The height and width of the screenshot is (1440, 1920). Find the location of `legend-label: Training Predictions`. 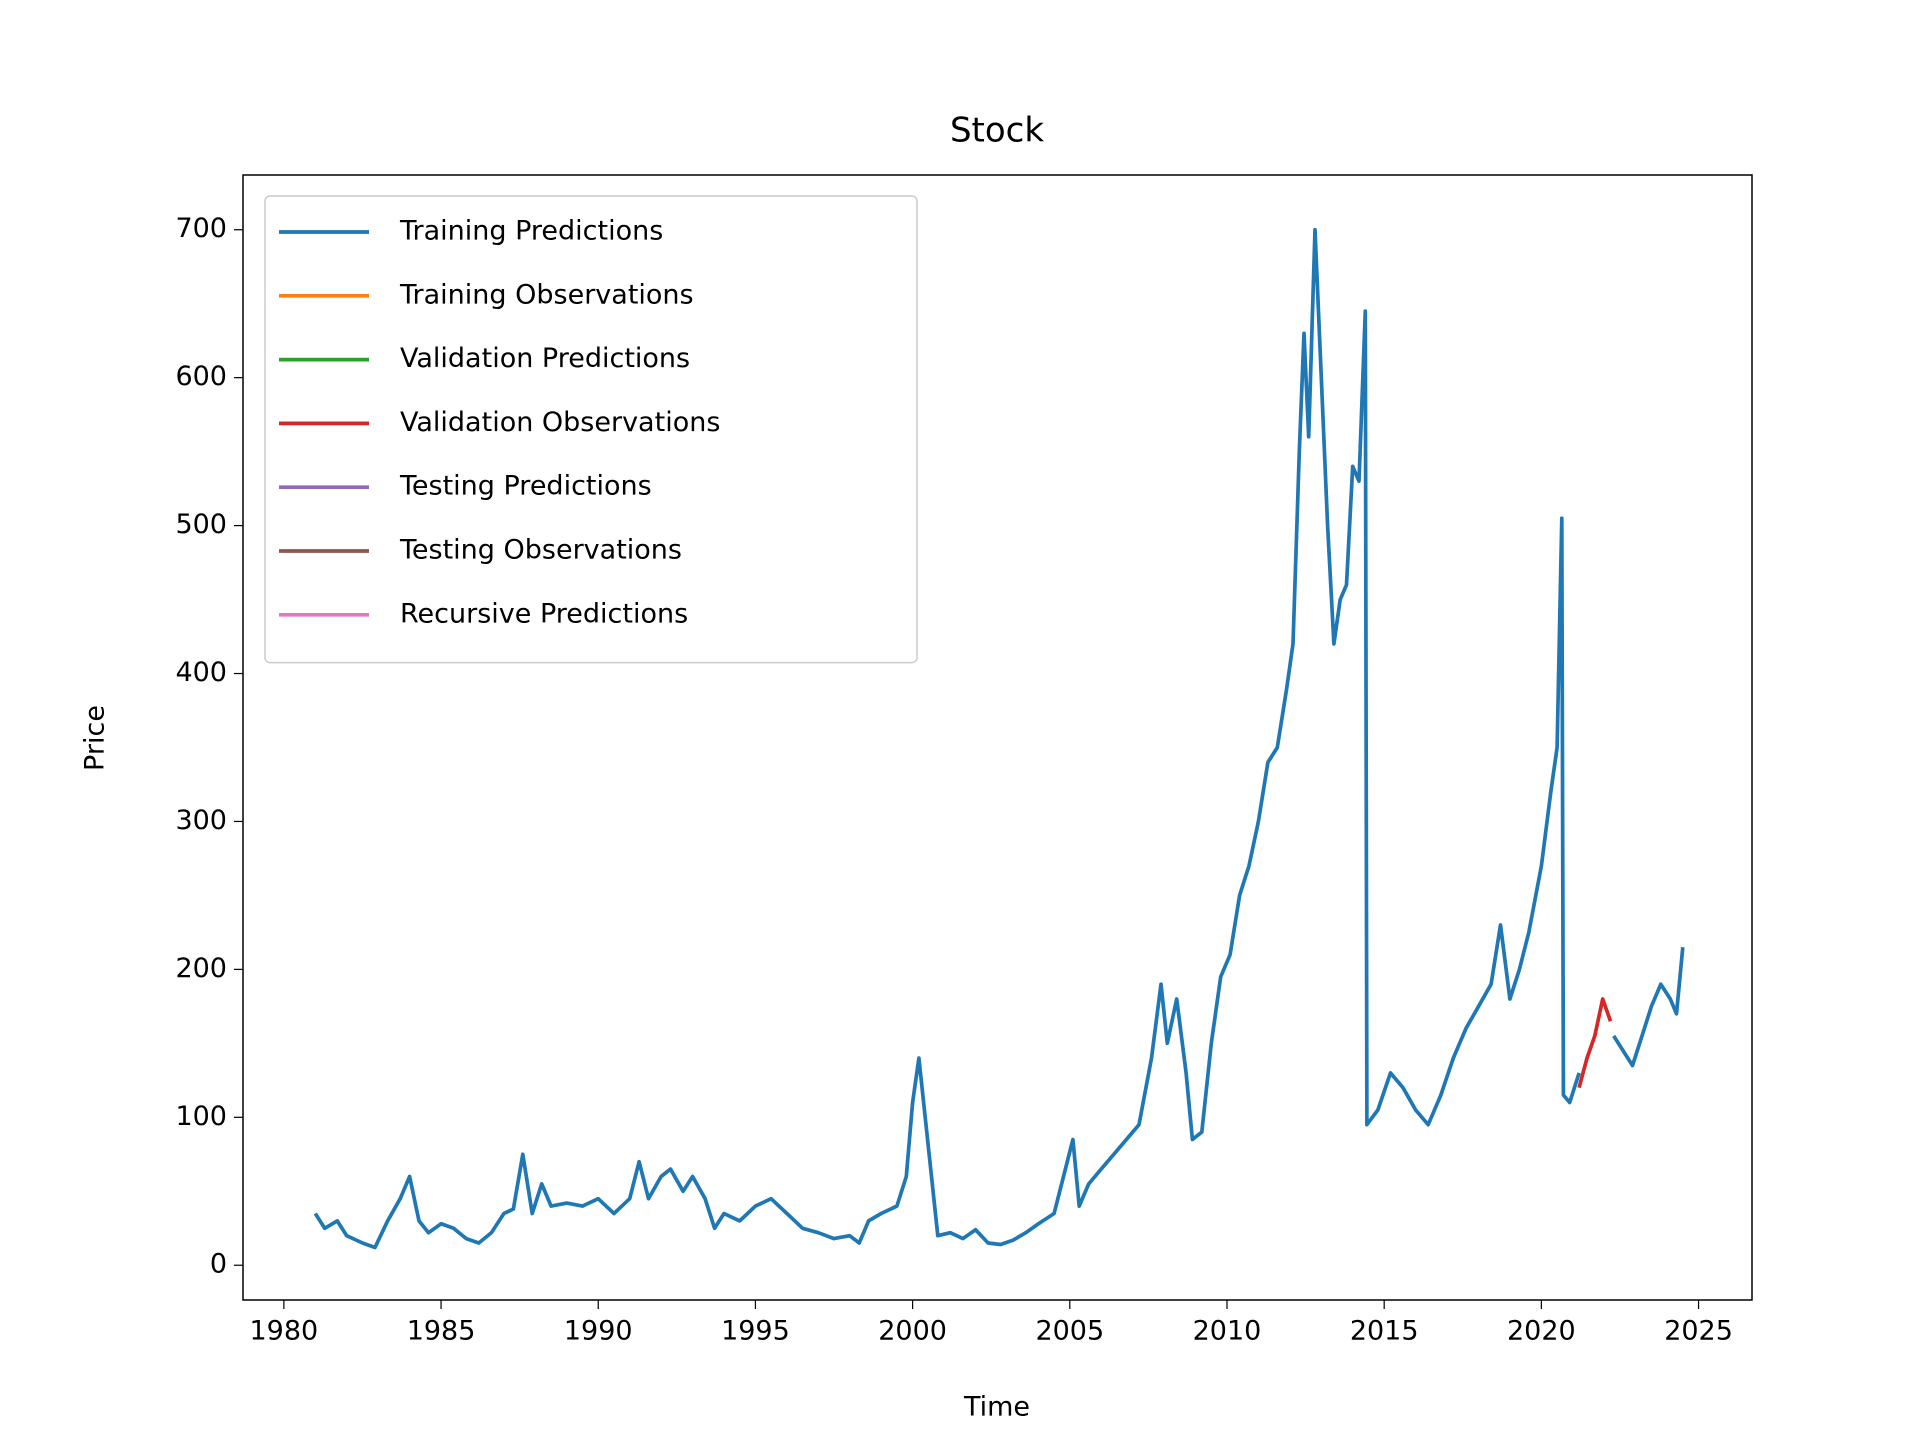

legend-label: Training Predictions is located at coordinates (531, 231).